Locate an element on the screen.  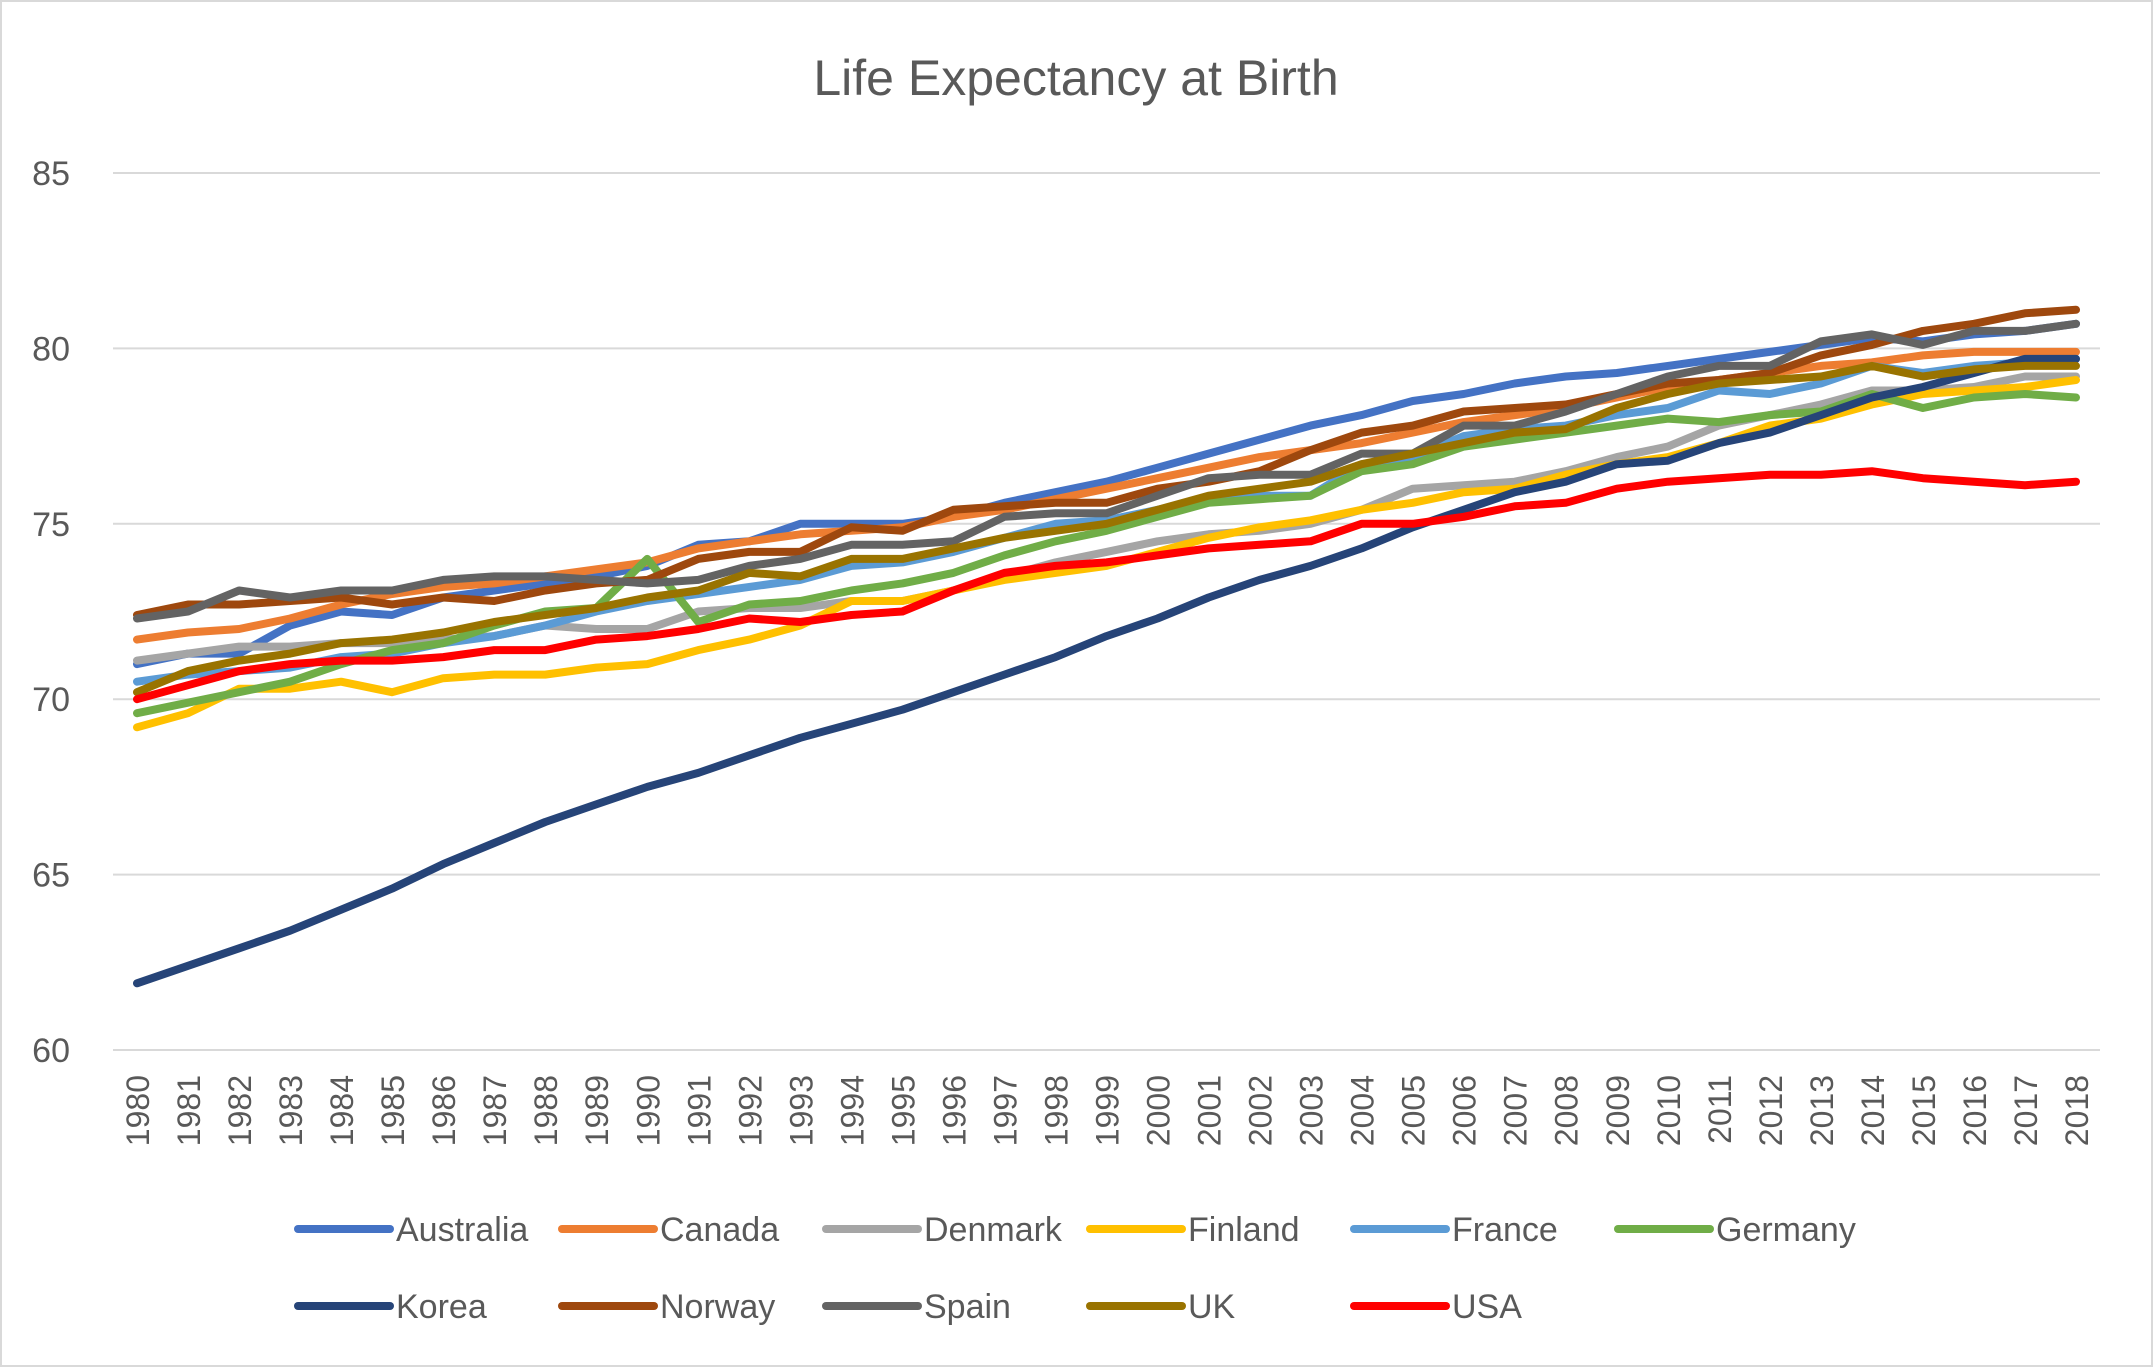
x-tick-label: 1991 is located at coordinates (699, 1110).